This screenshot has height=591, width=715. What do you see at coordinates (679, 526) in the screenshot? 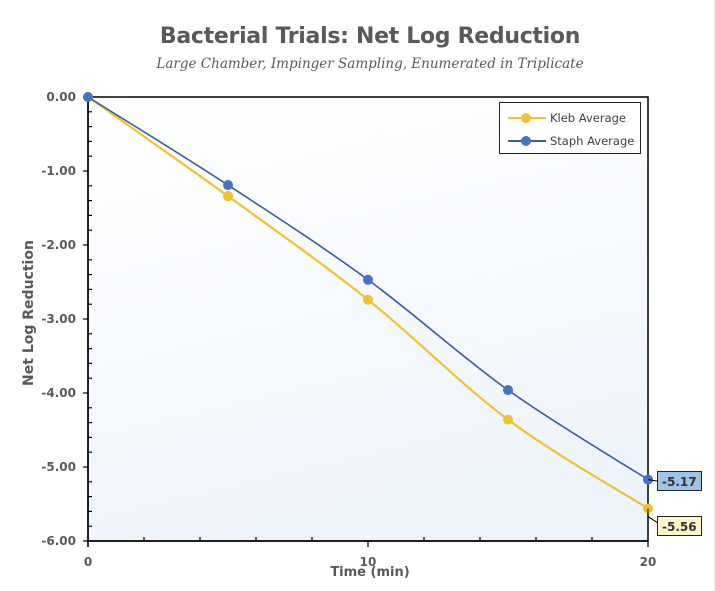
I see `data-label-kleb-end: -5.56` at bounding box center [679, 526].